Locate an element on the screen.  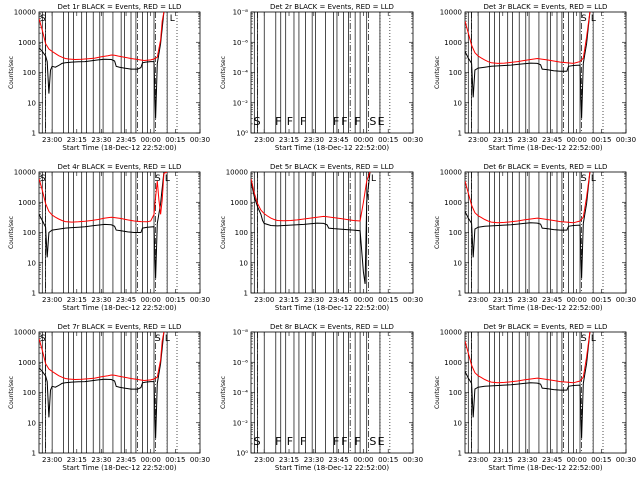
flag-letter: E is located at coordinates (381, 121).